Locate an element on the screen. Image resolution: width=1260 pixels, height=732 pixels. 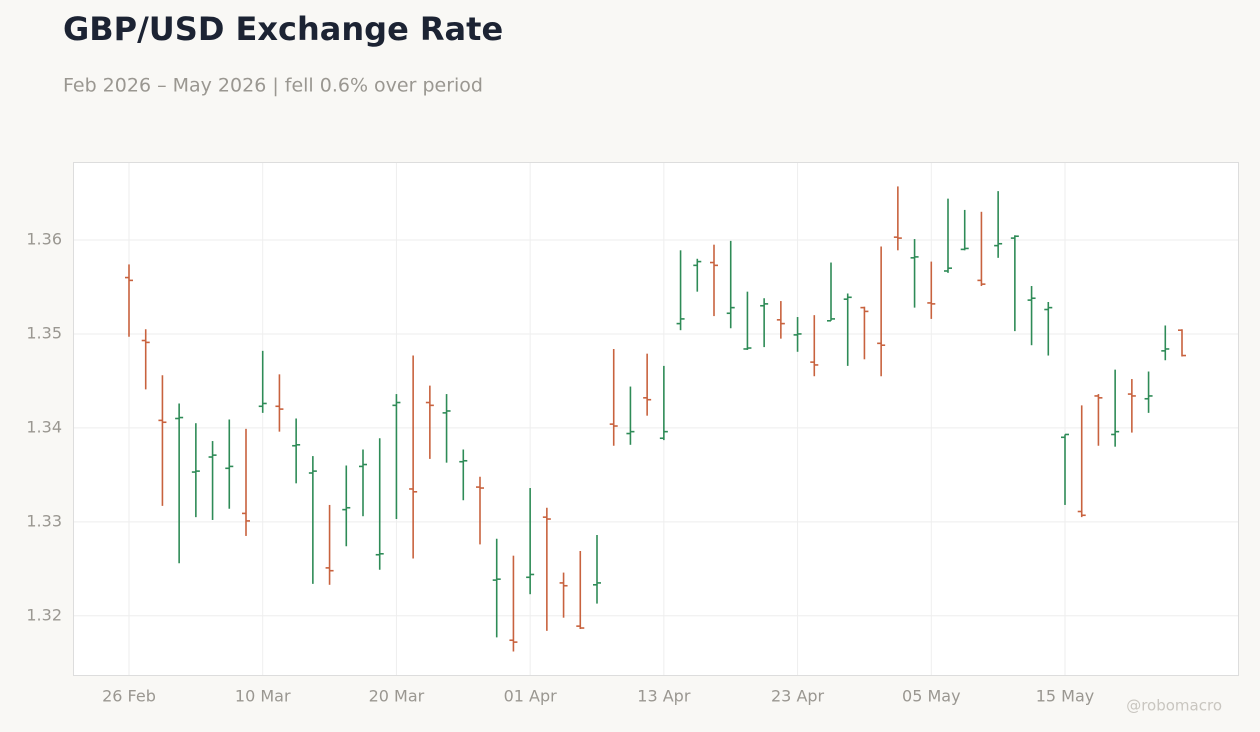
x-tick-label: 13 Apr is located at coordinates (664, 696).